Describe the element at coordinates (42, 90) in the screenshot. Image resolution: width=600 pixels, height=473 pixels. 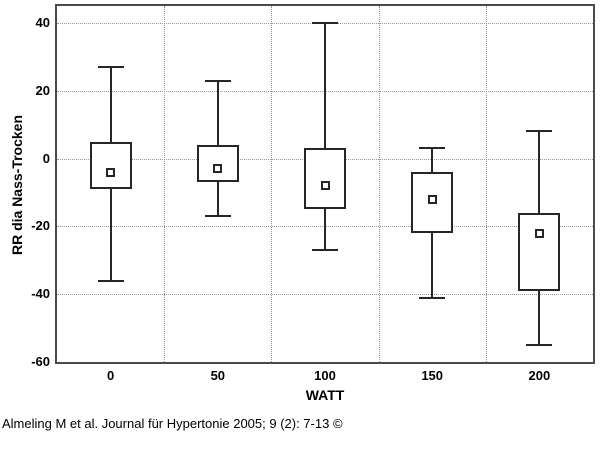
I see `y-tick-label: 20` at that location.